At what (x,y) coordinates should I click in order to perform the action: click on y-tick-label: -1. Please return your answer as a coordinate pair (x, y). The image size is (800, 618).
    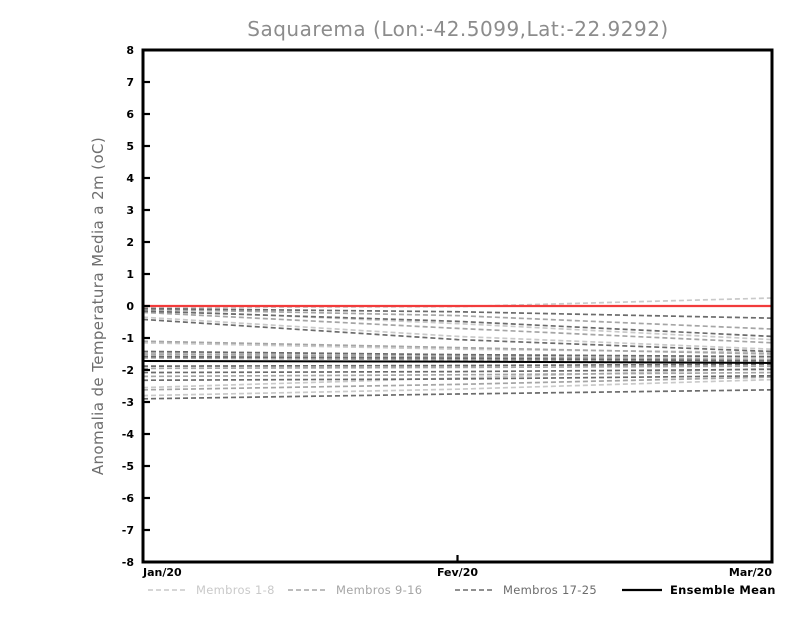
    Looking at the image, I should click on (128, 338).